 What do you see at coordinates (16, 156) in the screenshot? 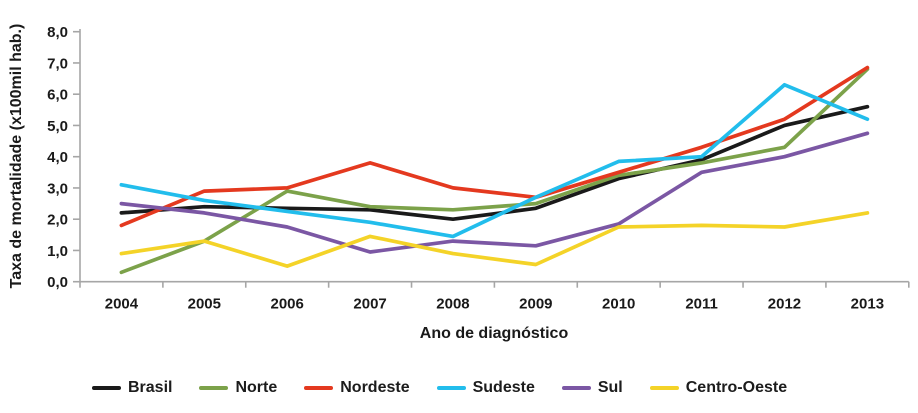
I see `y-axis-title: Taxa de mortalidade (x100mil hab.)` at bounding box center [16, 156].